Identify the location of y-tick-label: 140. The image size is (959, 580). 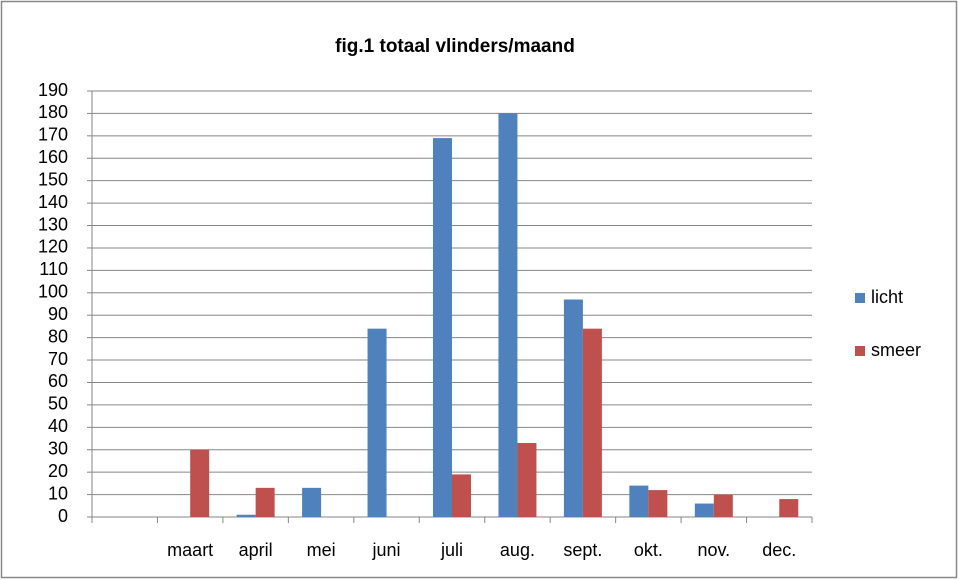
(53, 202).